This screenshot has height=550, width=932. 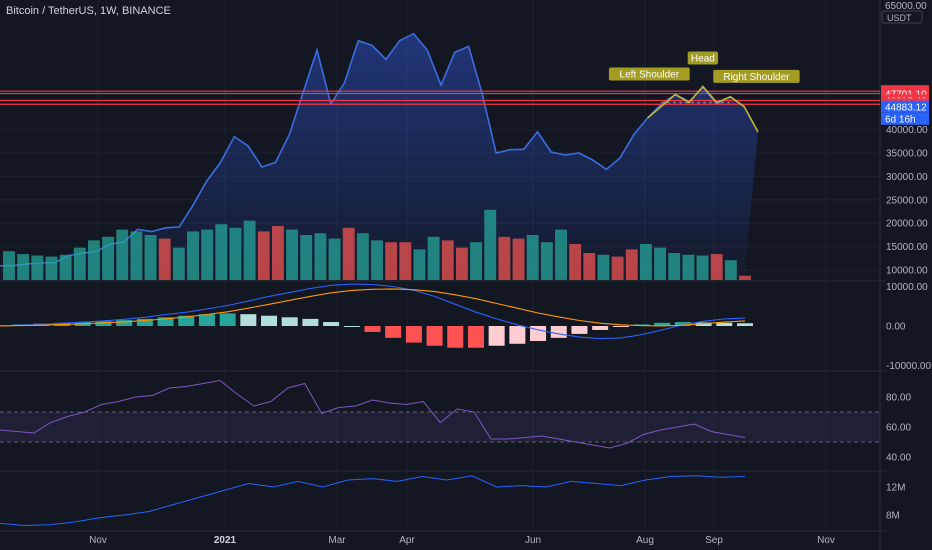 I want to click on price-tick-label: 35000.00, so click(x=907, y=154).